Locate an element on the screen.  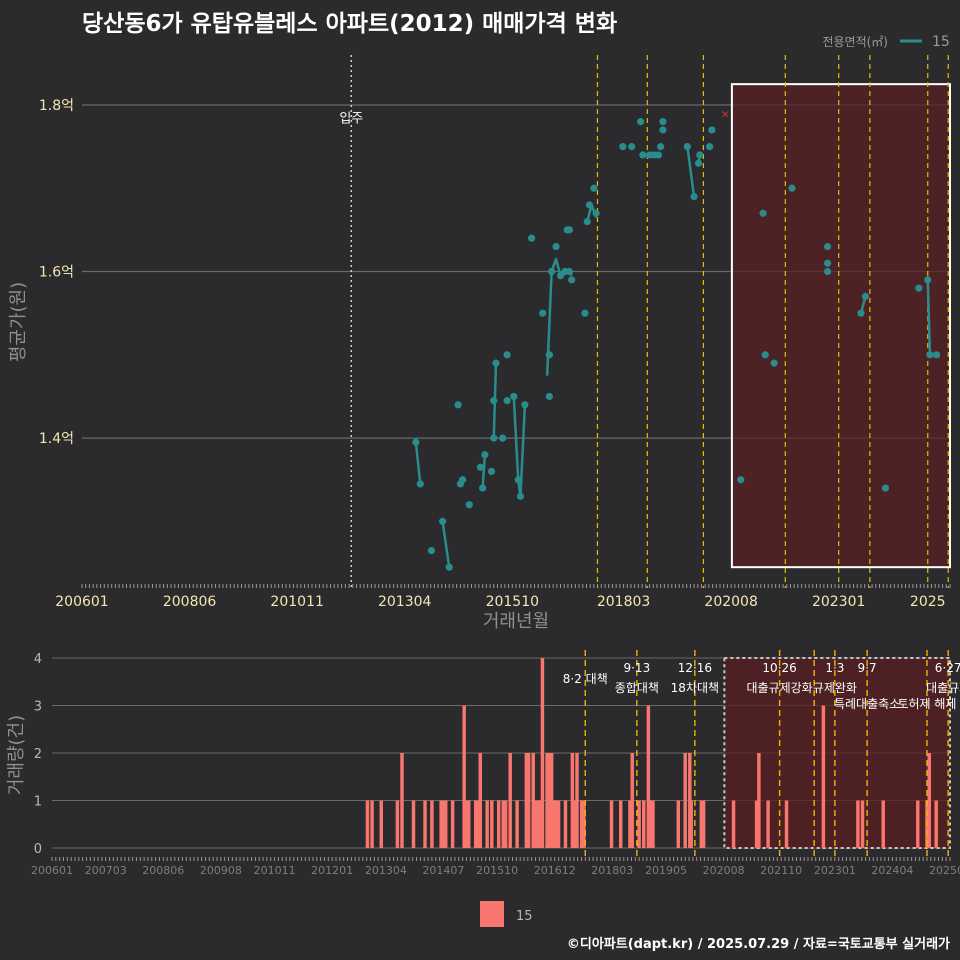
bar-x-tick-label: 200601 is located at coordinates (52, 870).